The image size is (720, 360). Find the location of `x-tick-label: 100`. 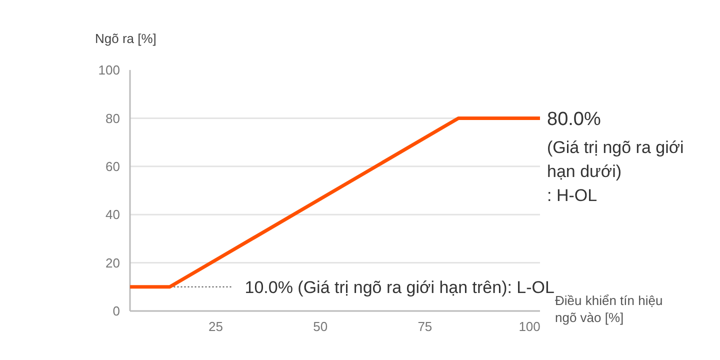

x-tick-label: 100 is located at coordinates (529, 326).